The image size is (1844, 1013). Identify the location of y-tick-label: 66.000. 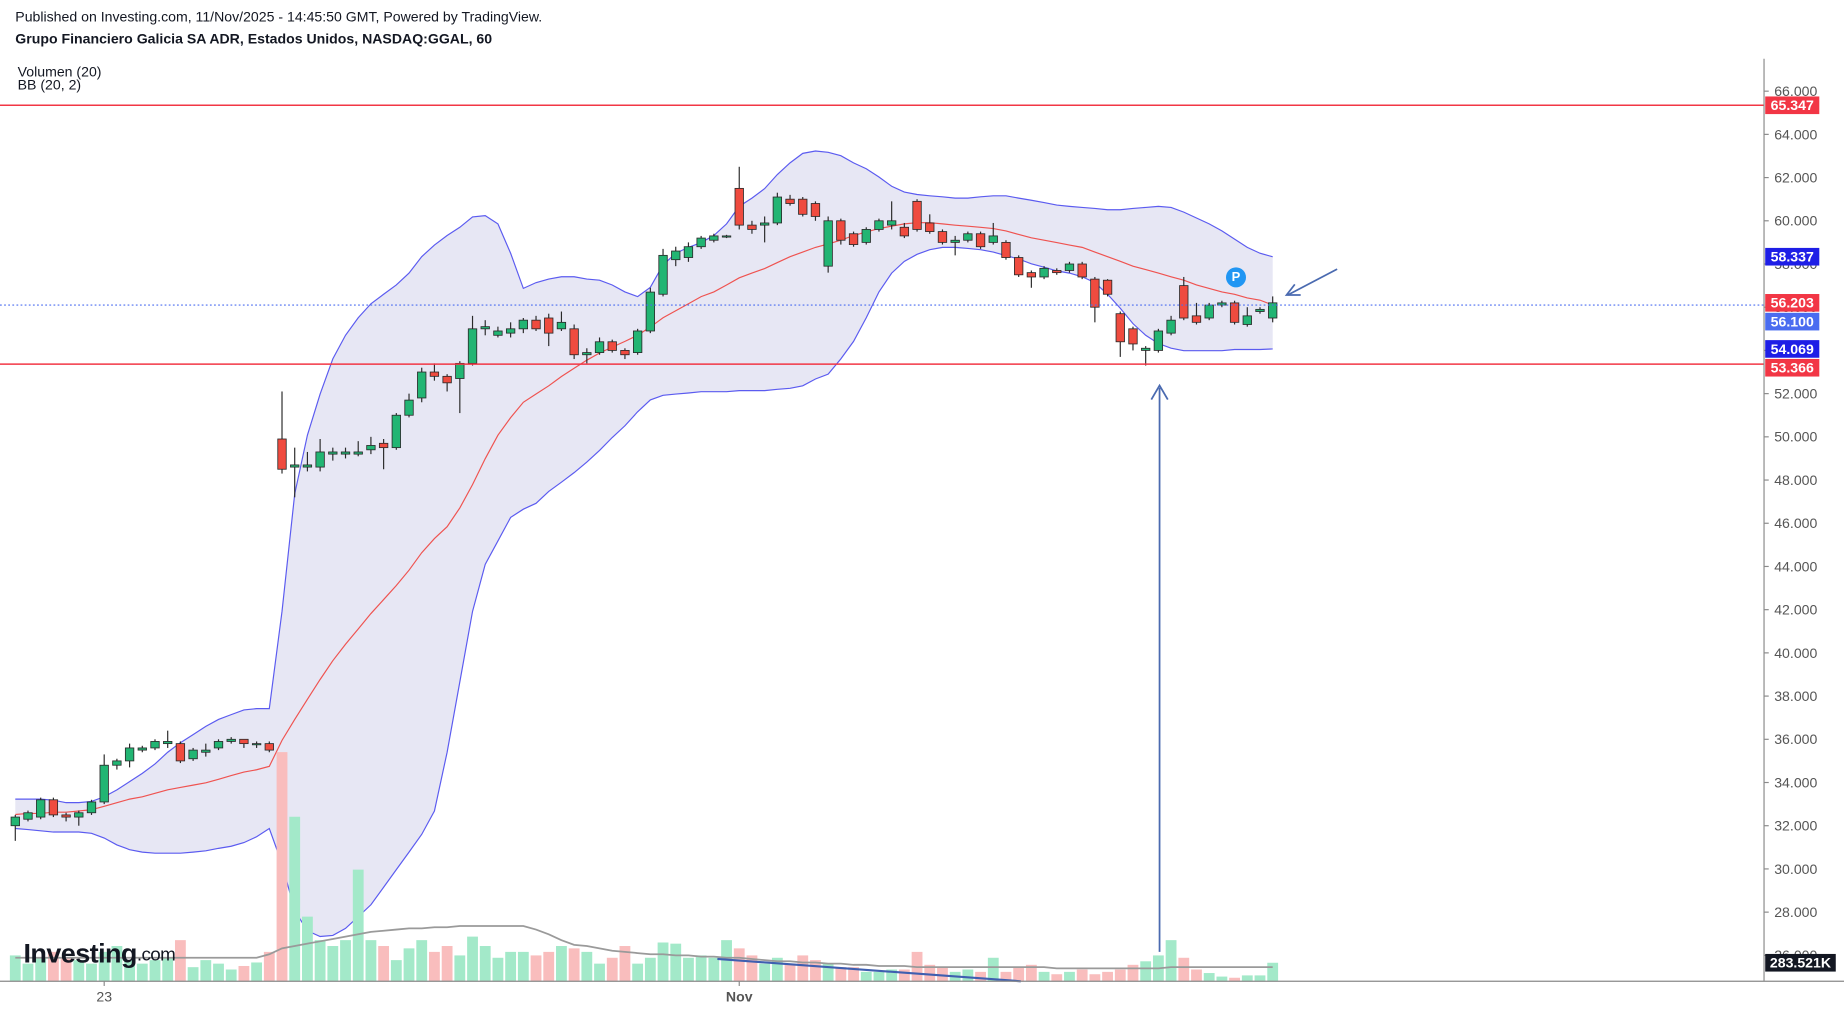
(1795, 91).